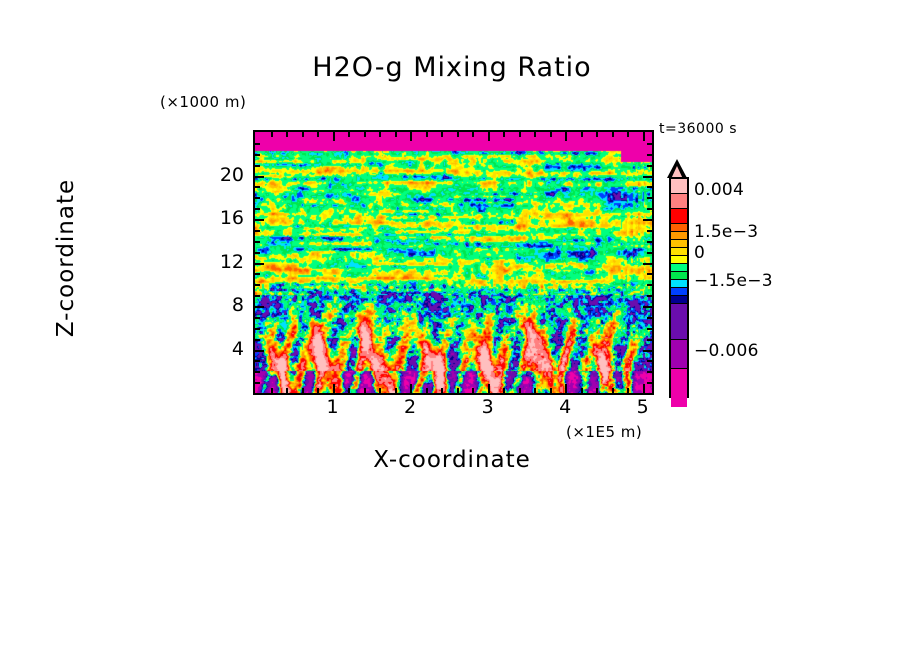  What do you see at coordinates (410, 407) in the screenshot?
I see `x-tick-label: 2` at bounding box center [410, 407].